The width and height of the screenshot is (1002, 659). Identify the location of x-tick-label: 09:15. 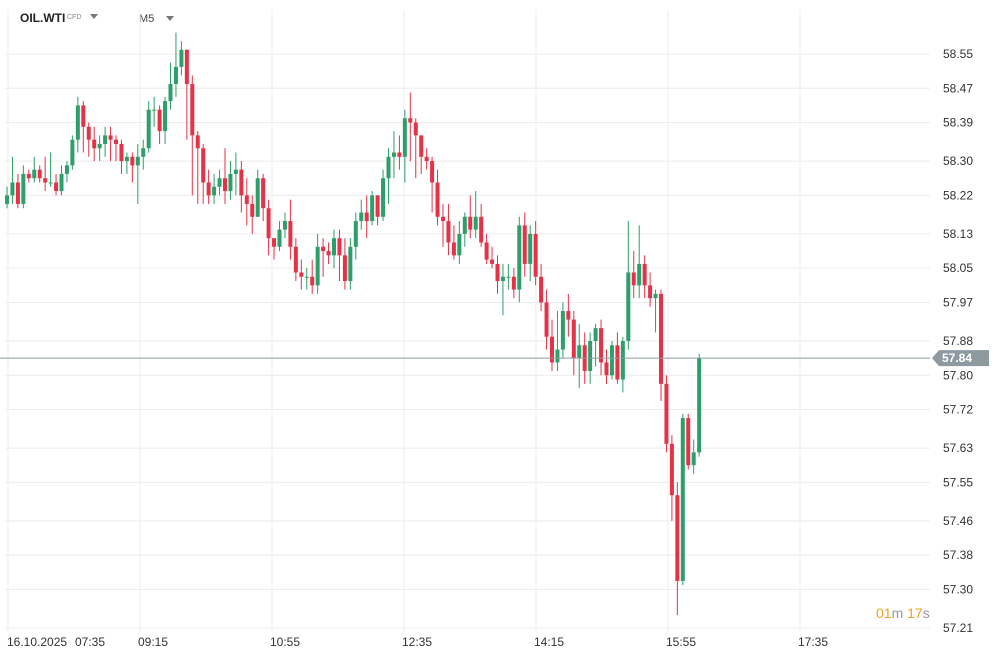
(153, 642).